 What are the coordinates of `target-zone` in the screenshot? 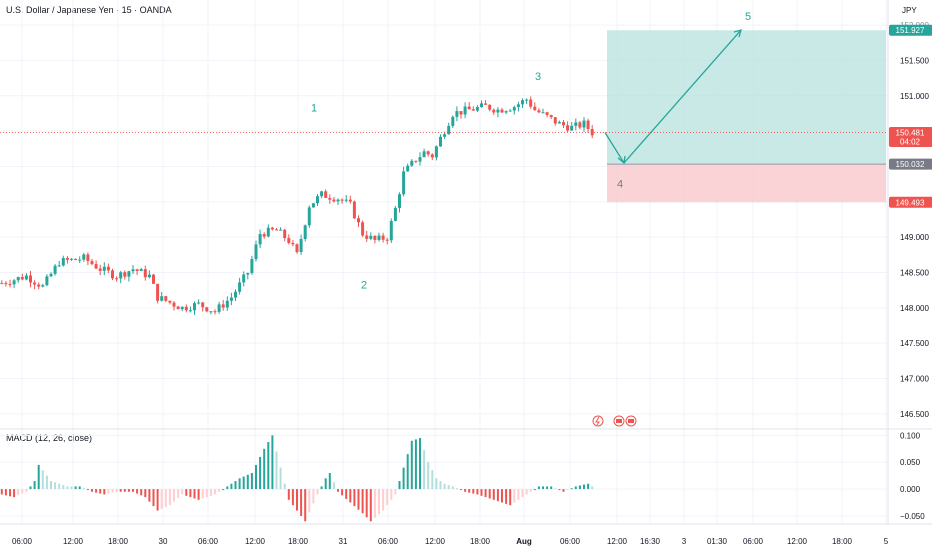 It's located at (746, 97).